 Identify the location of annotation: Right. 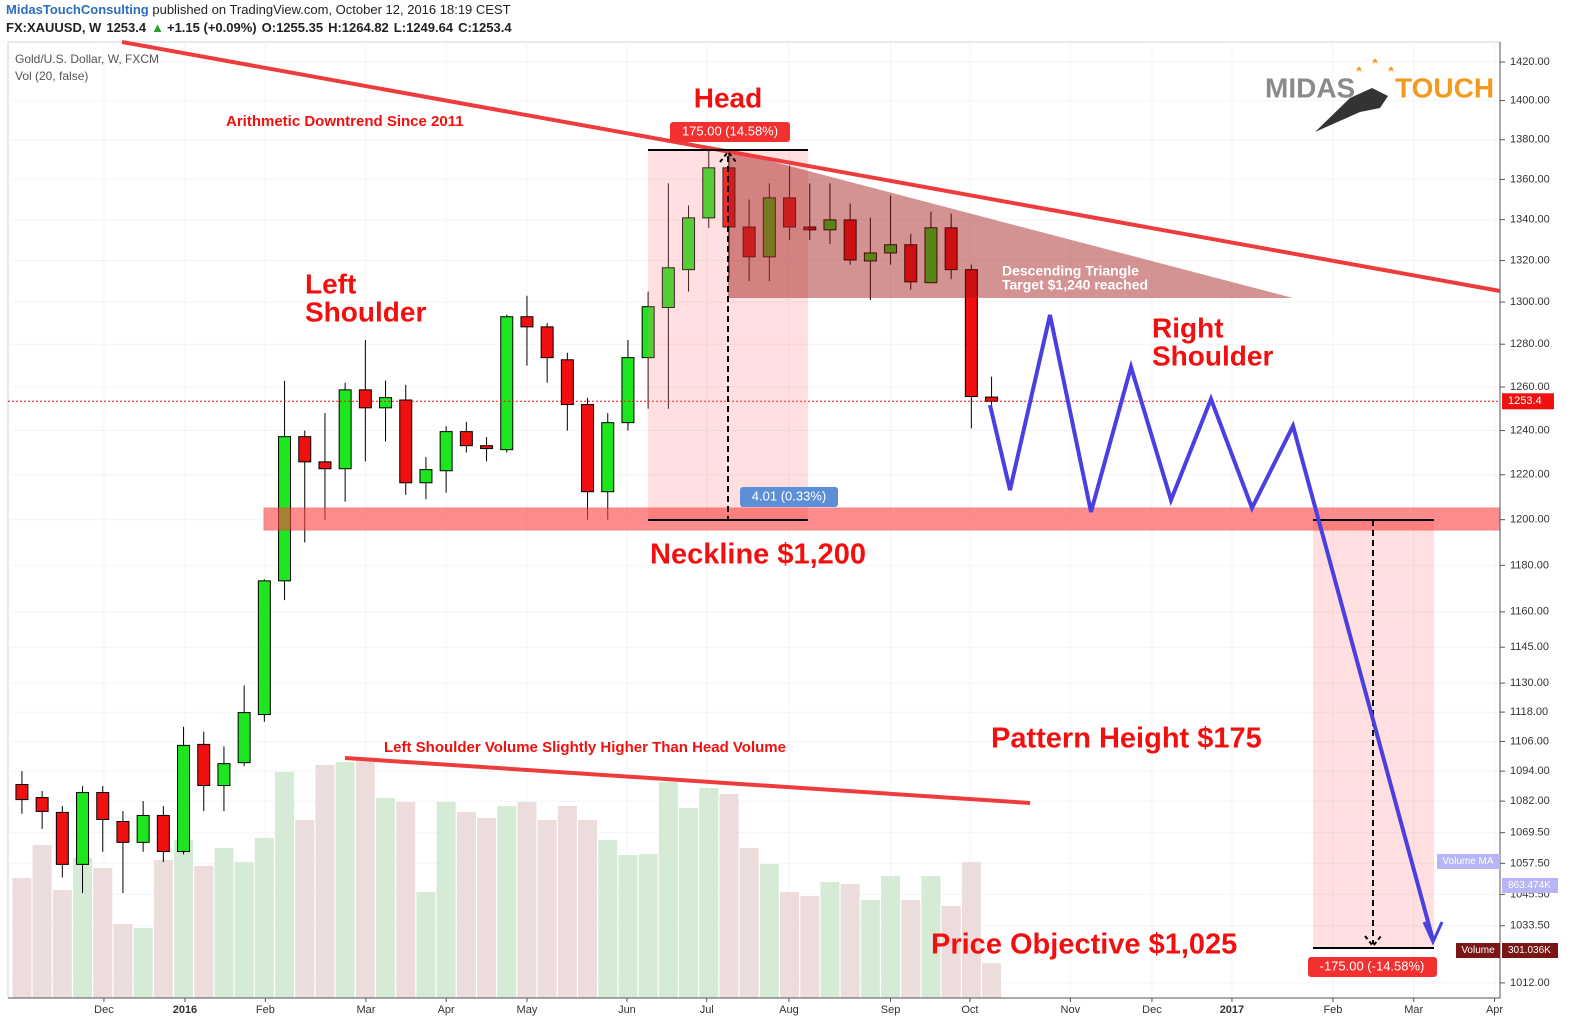
(1188, 327).